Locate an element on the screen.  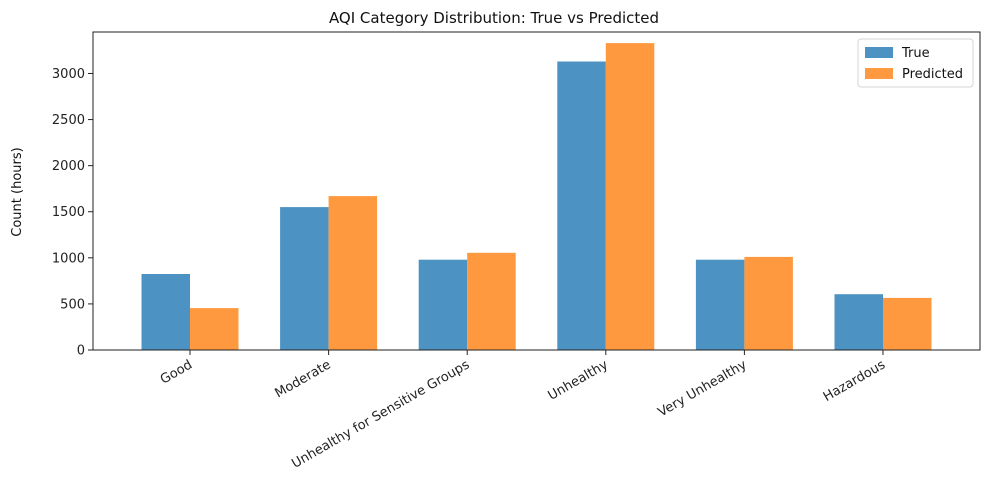
x-tick-label: Good is located at coordinates (176, 372).